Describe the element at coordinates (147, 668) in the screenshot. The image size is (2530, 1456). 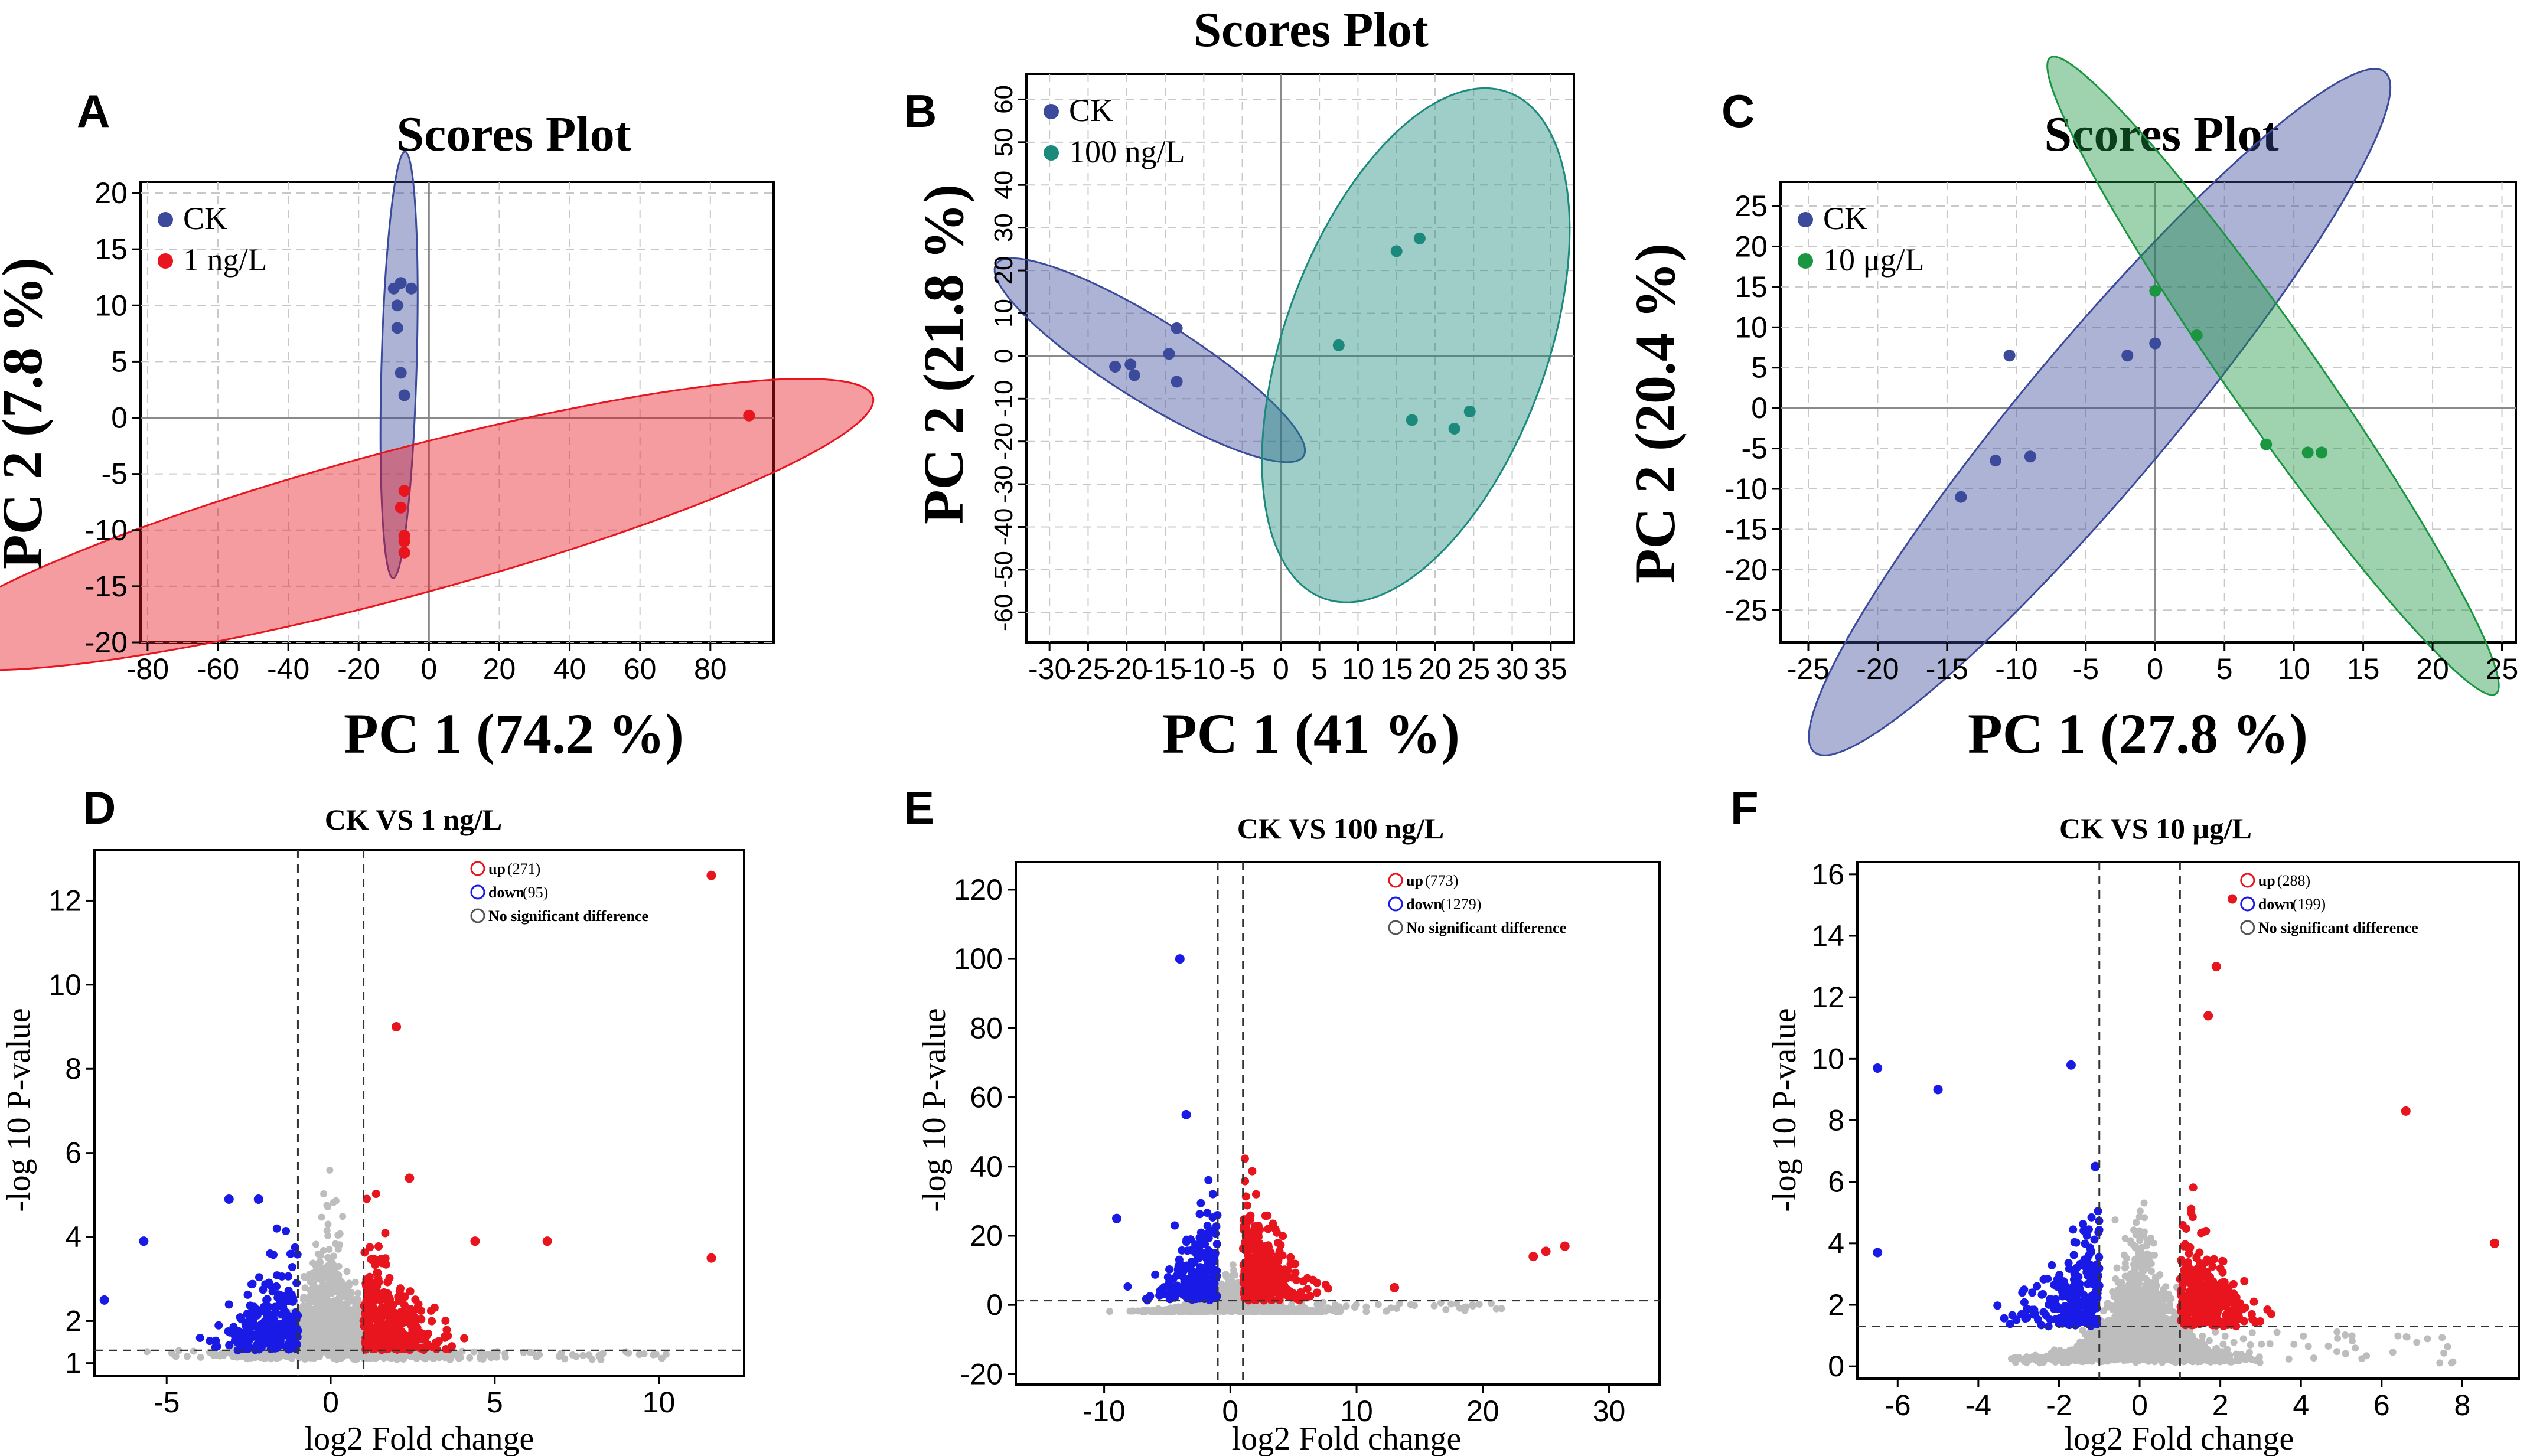
I see `x-tick-label: -80` at that location.